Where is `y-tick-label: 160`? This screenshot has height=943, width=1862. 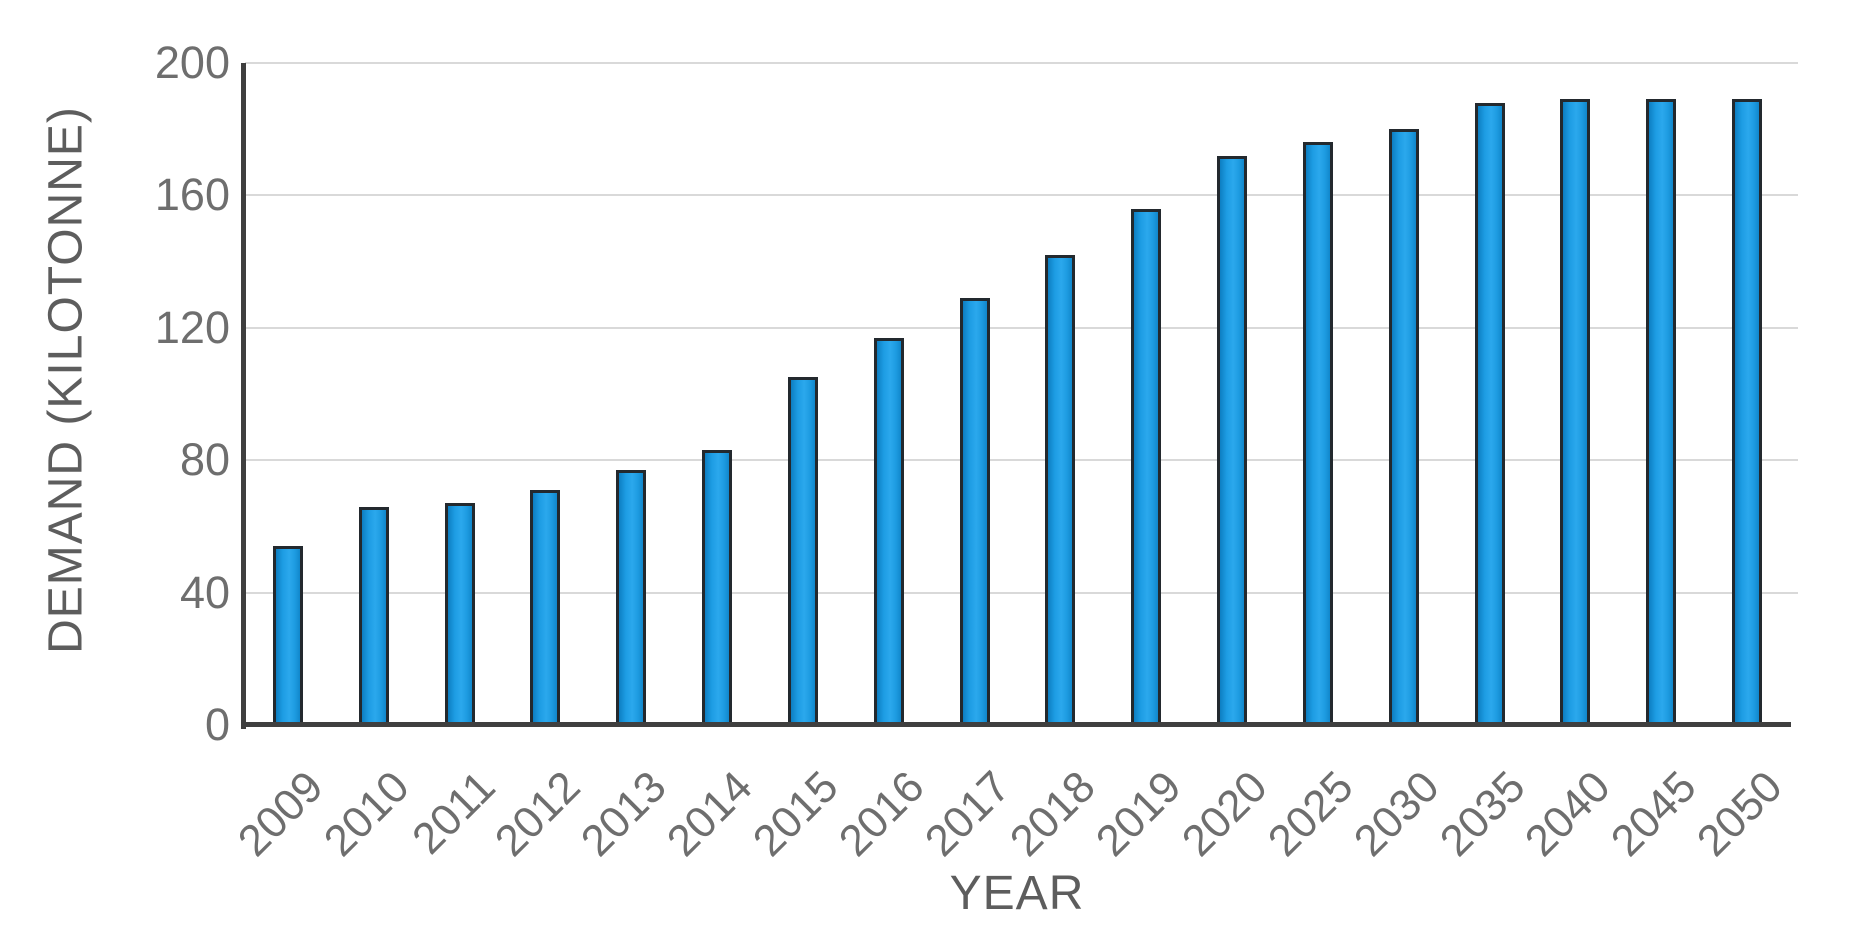
y-tick-label: 160 is located at coordinates (192, 195).